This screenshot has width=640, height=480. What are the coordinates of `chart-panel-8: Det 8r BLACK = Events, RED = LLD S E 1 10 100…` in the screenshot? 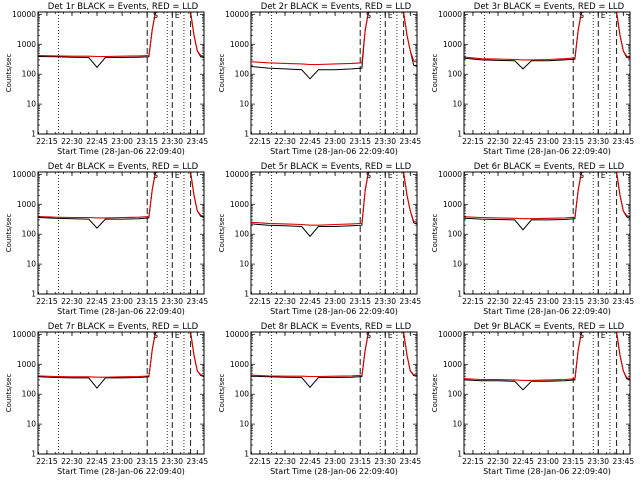 It's located at (320, 400).